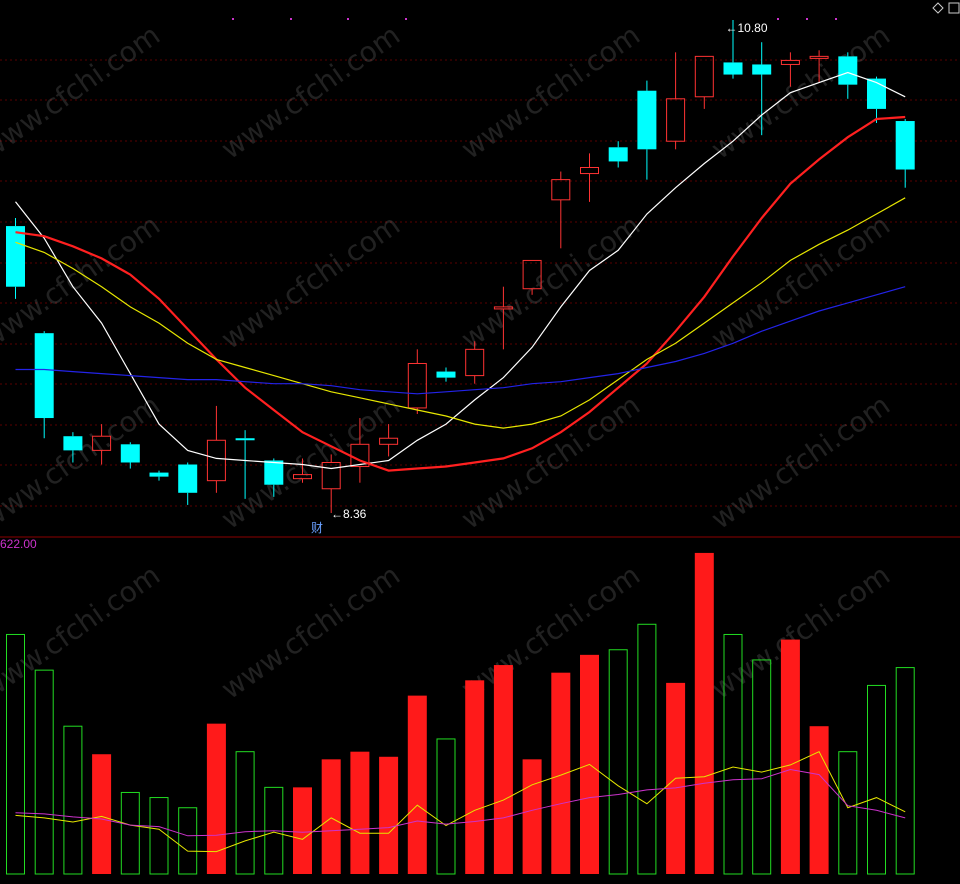  I want to click on volume-average-lines, so click(460, 802).